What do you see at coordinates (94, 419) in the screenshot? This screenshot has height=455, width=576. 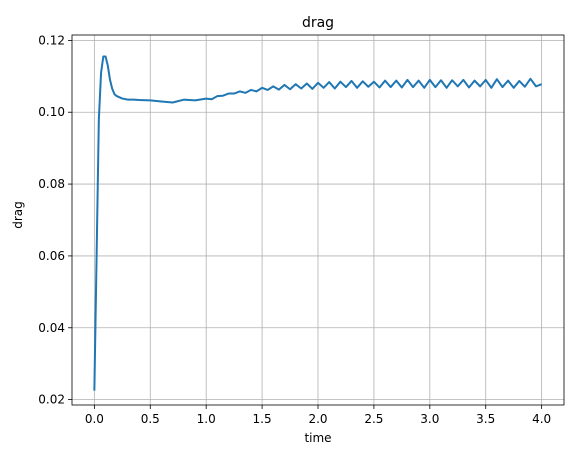 I see `x-tick-label: 0.0` at bounding box center [94, 419].